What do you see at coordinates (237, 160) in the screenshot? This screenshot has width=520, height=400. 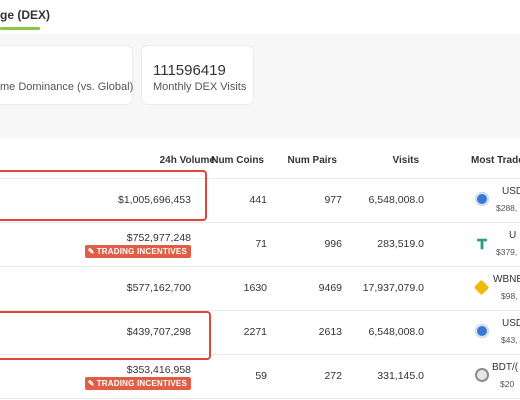 I see `column-header-coins: Num Coins` at bounding box center [237, 160].